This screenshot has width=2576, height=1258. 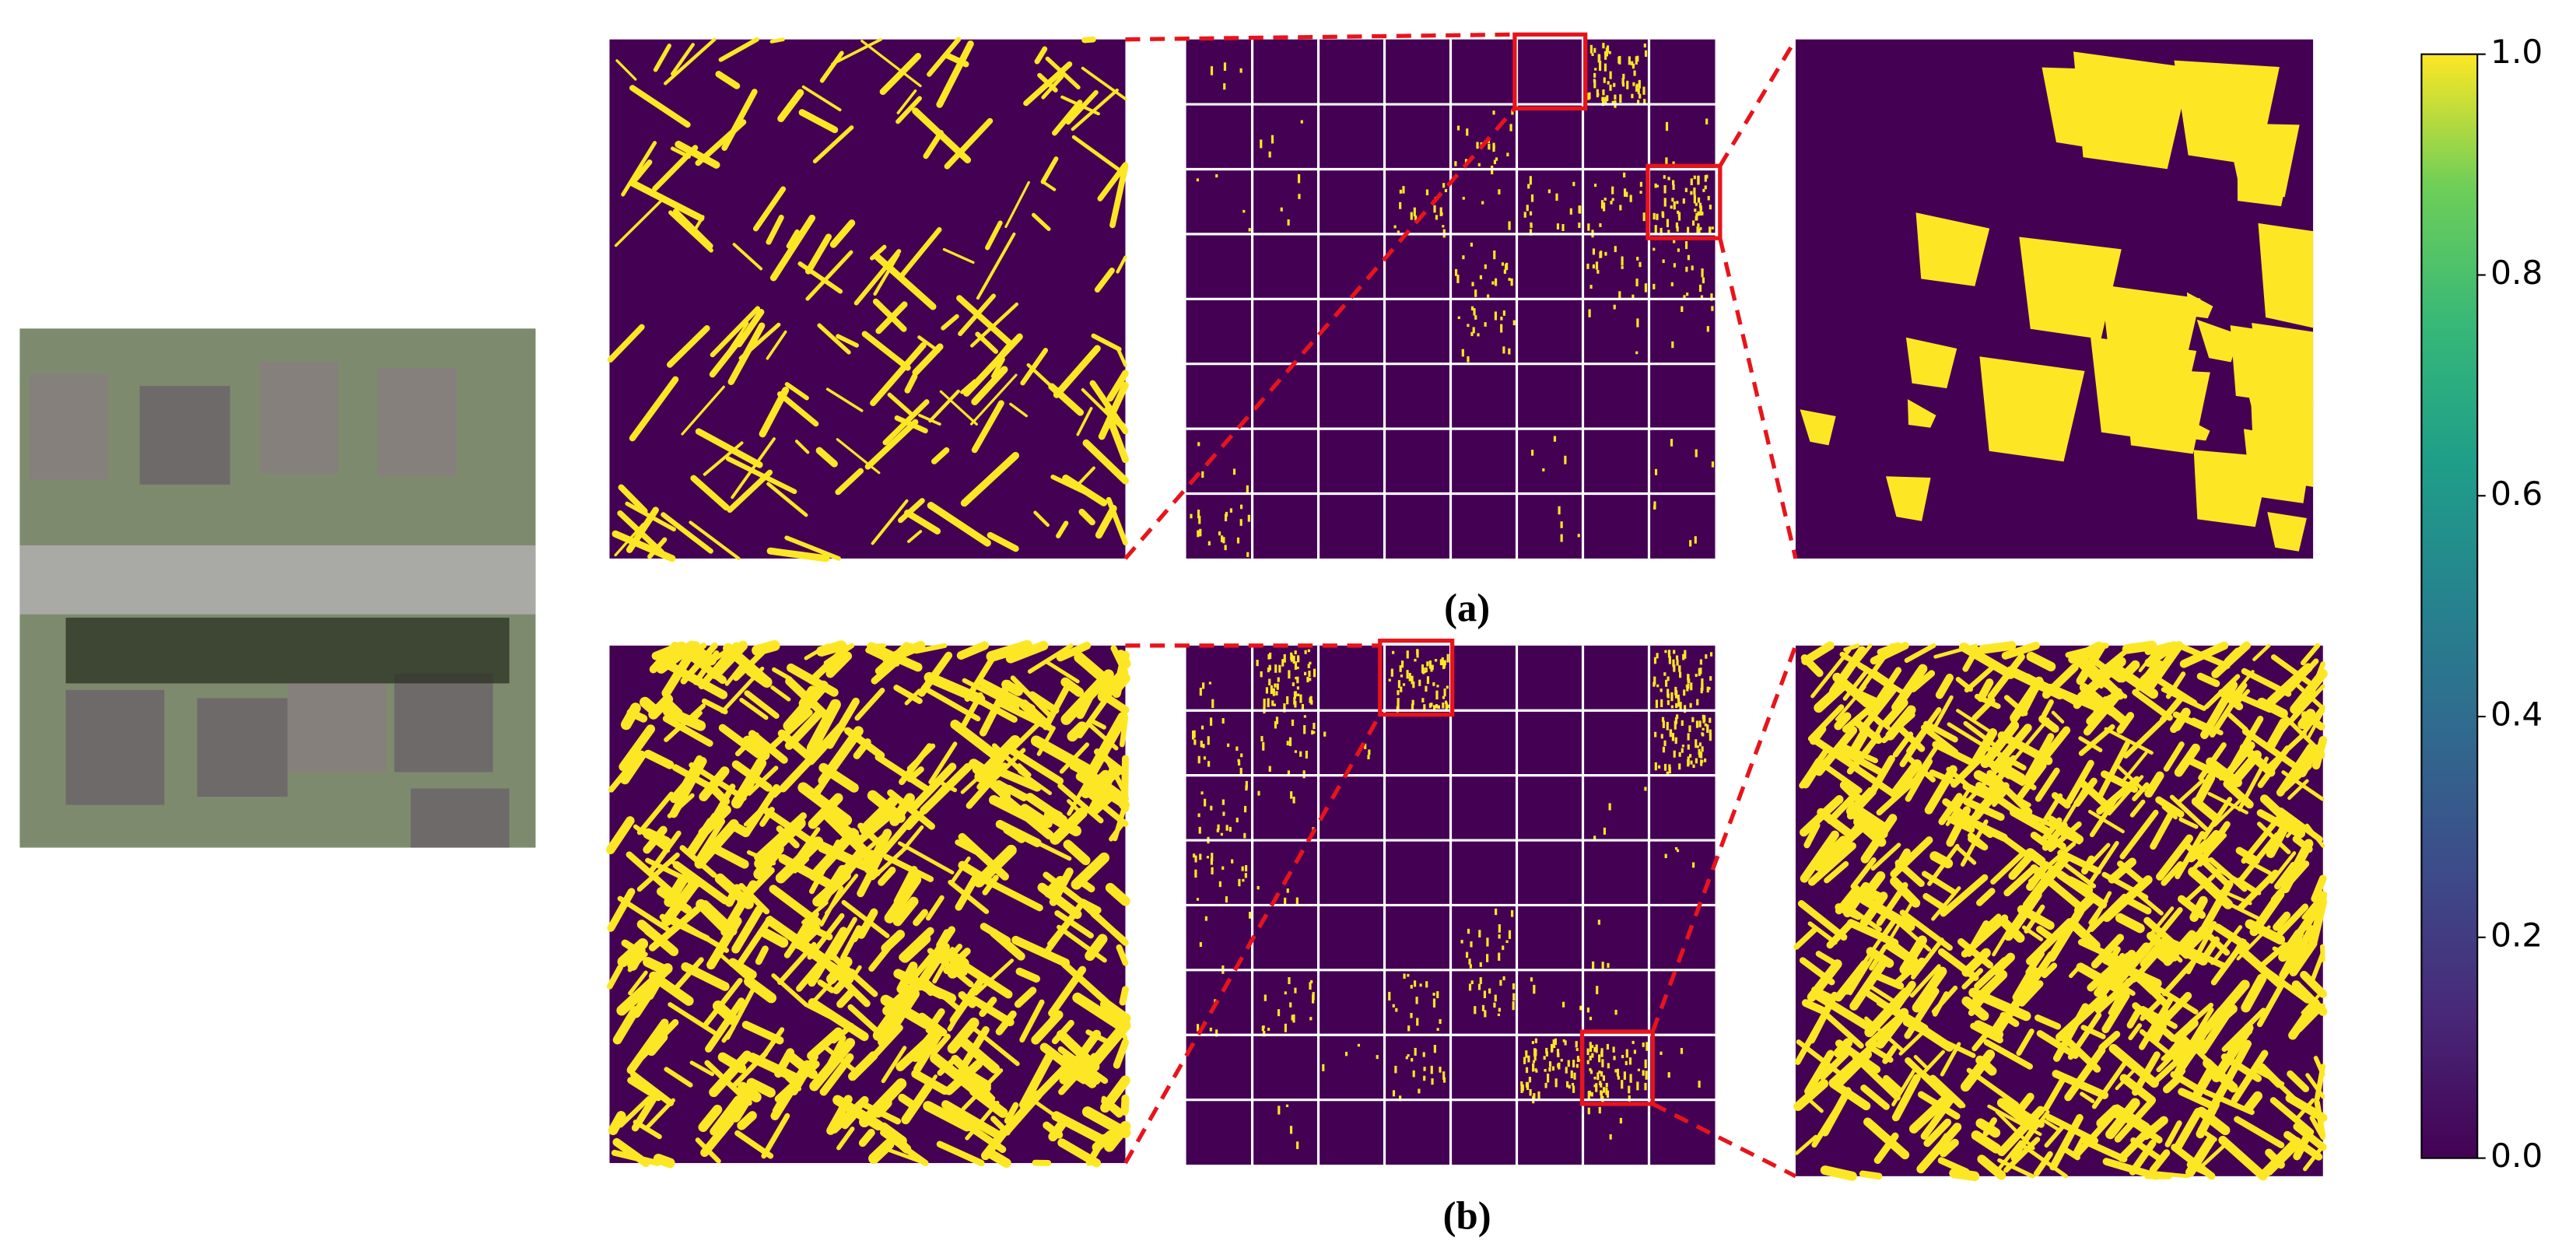 What do you see at coordinates (1758, 103) in the screenshot?
I see `zoom-line` at bounding box center [1758, 103].